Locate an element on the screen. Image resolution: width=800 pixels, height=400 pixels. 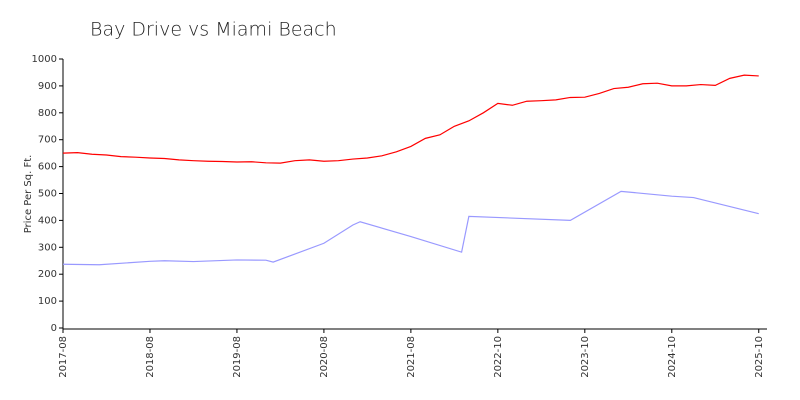
y-tick-label: 400 is located at coordinates (47, 220).